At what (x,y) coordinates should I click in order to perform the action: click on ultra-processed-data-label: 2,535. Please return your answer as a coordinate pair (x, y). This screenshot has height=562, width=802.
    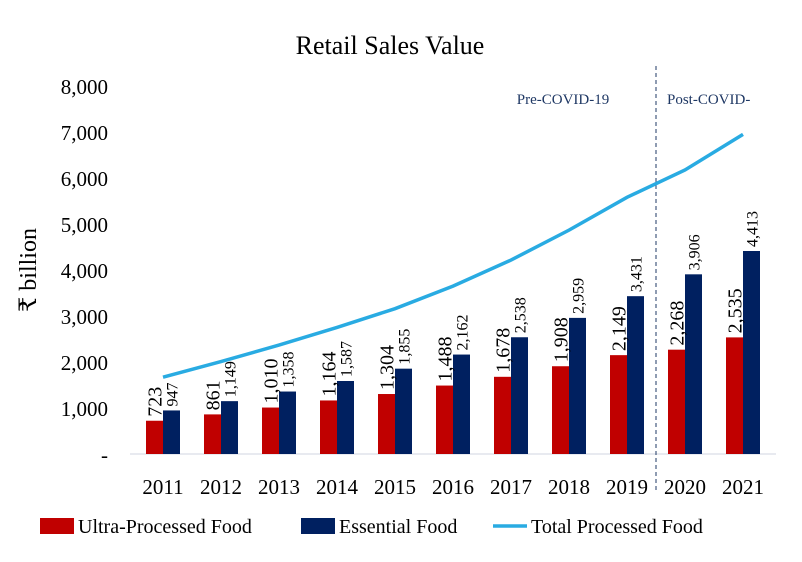
    Looking at the image, I should click on (736, 310).